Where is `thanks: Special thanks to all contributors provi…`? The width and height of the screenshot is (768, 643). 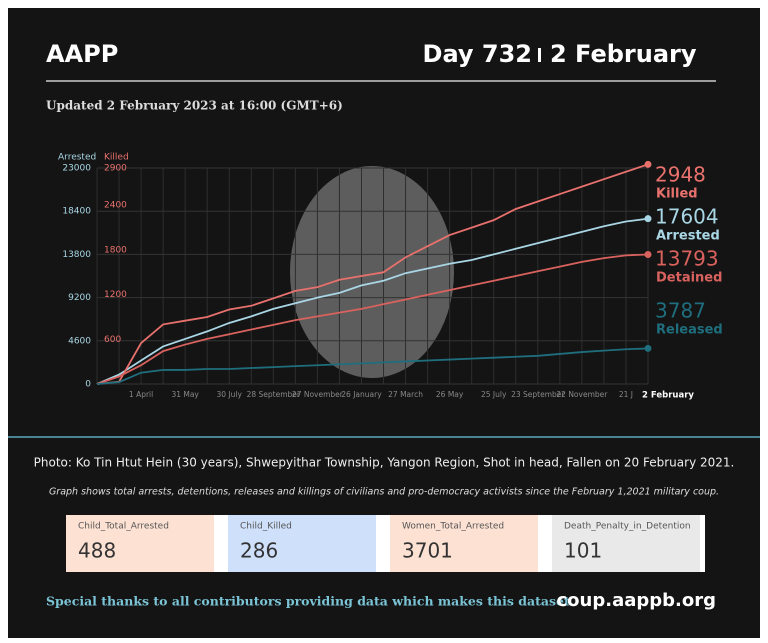
thanks: Special thanks to all contributors provi… is located at coordinates (310, 601).